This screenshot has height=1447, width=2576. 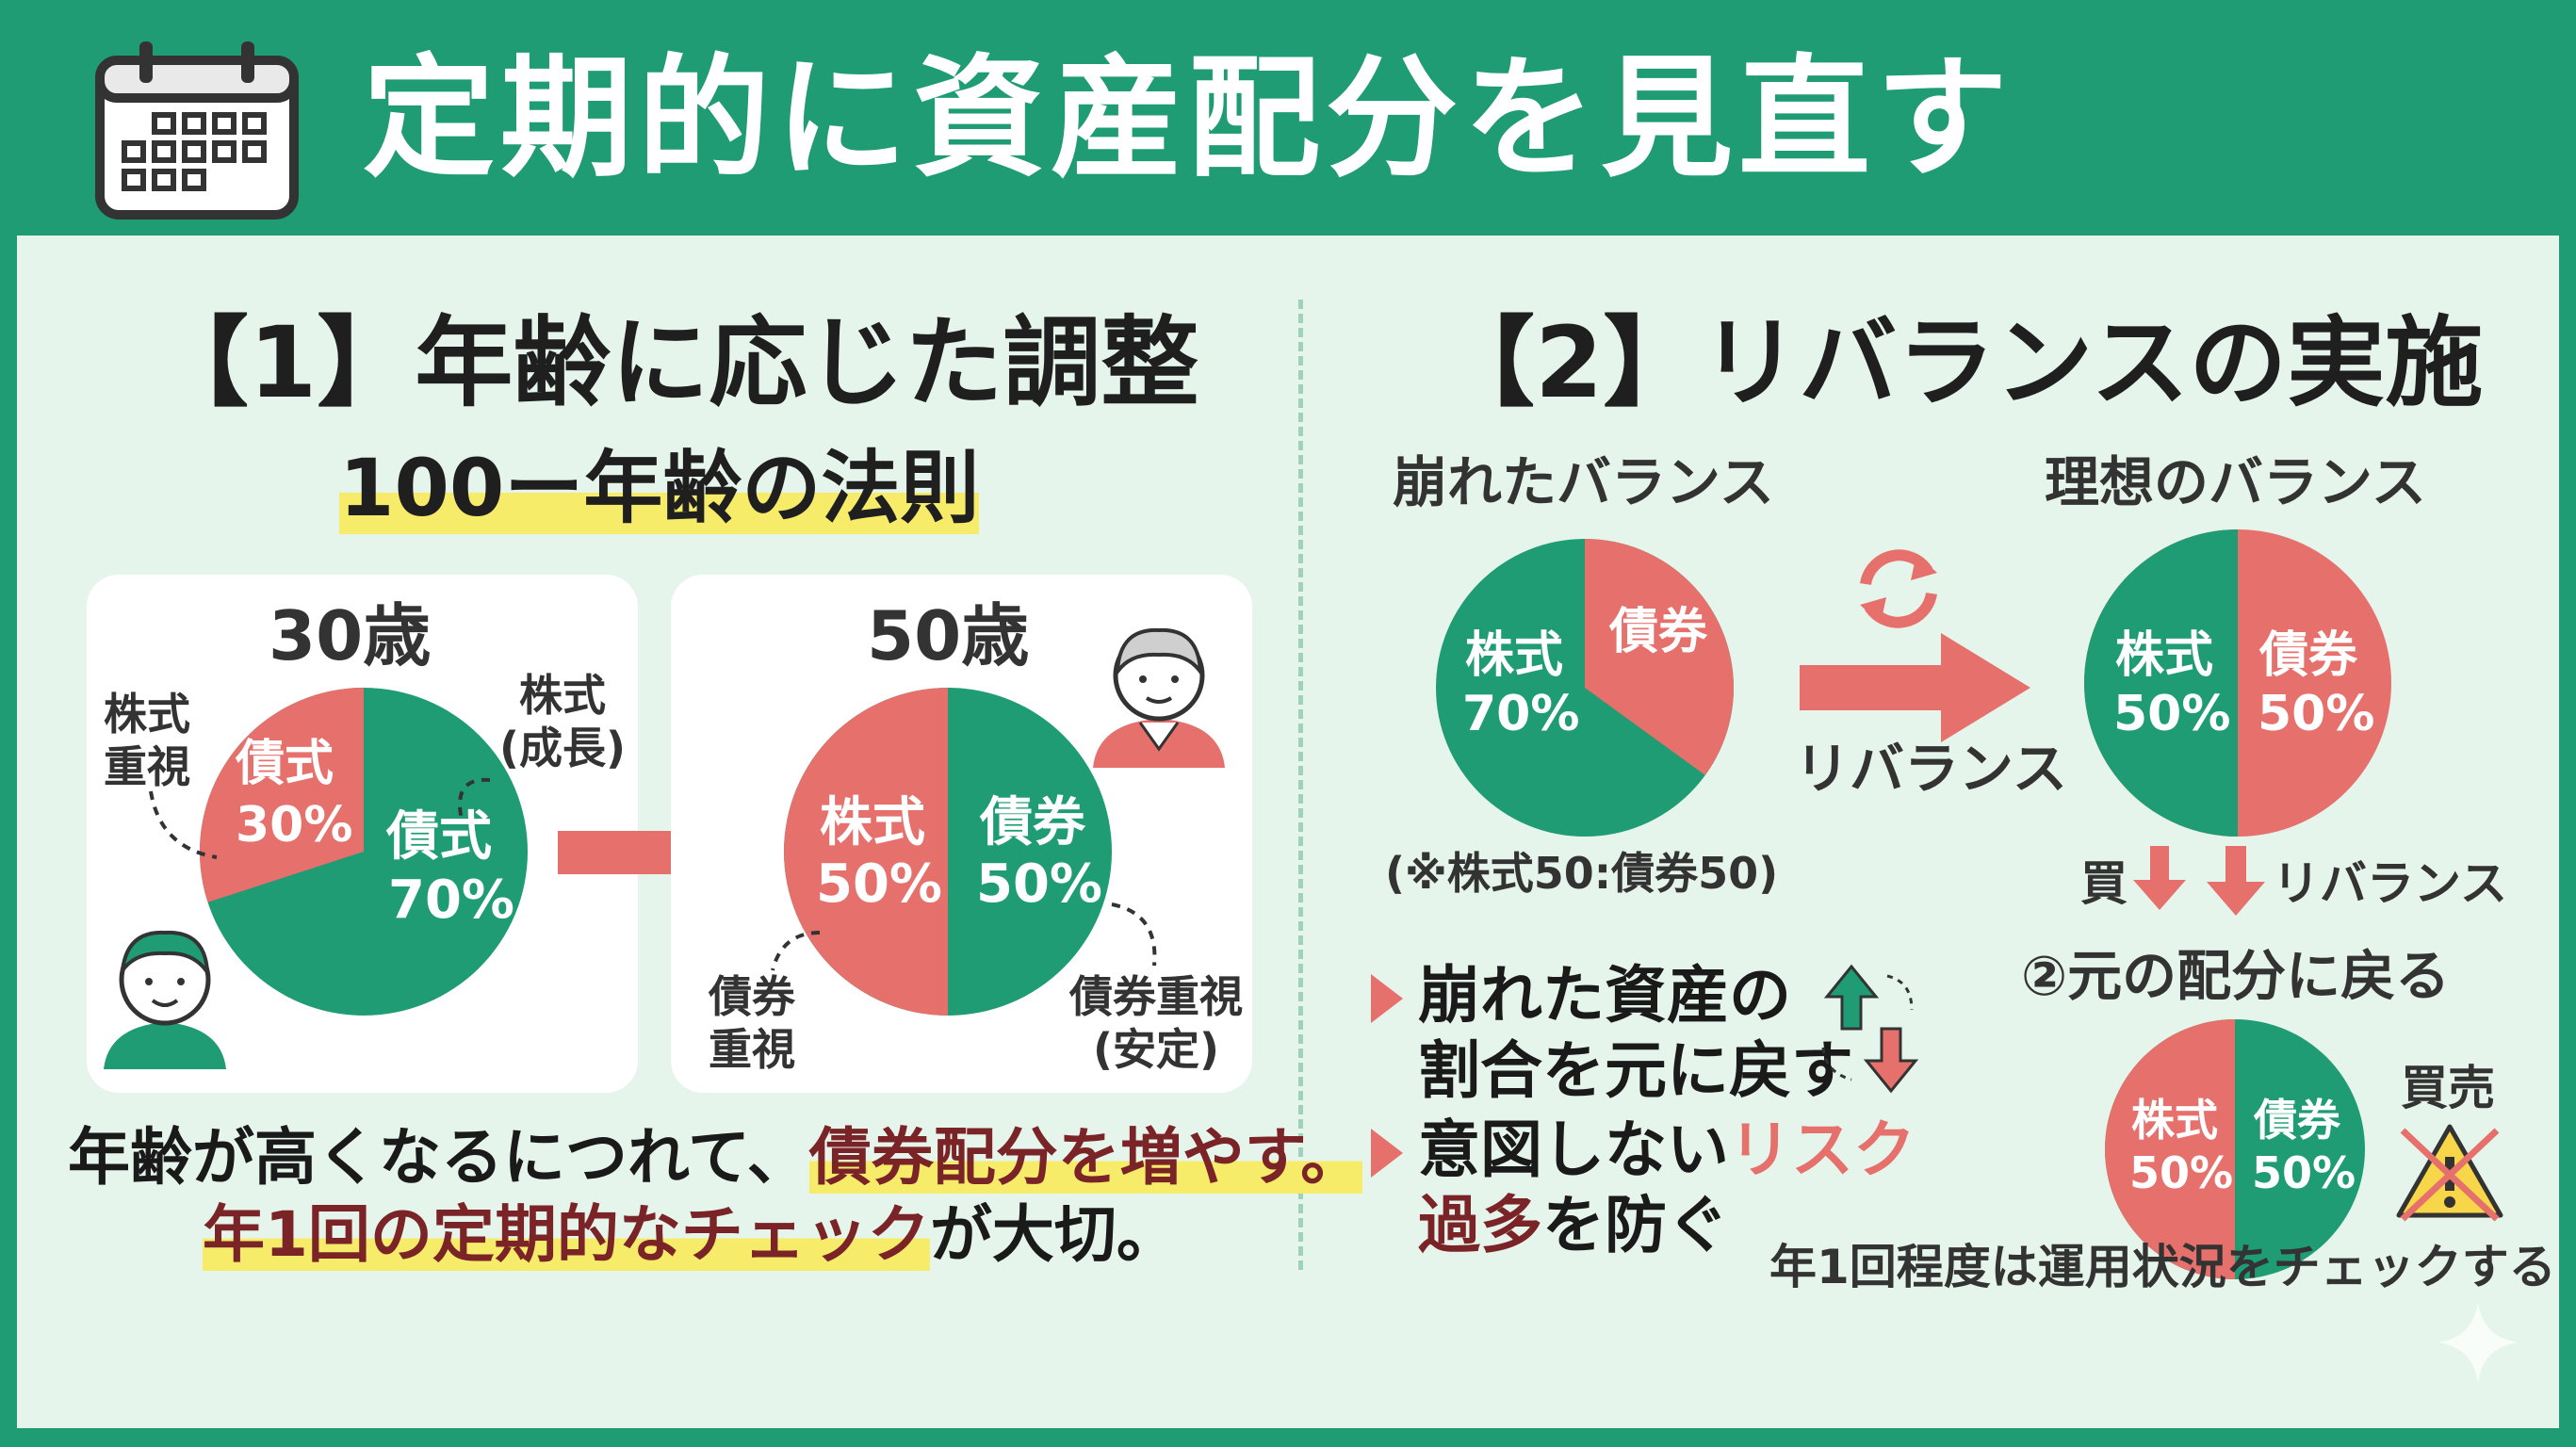 I want to click on broken-stock-value: 70%, so click(x=1521, y=714).